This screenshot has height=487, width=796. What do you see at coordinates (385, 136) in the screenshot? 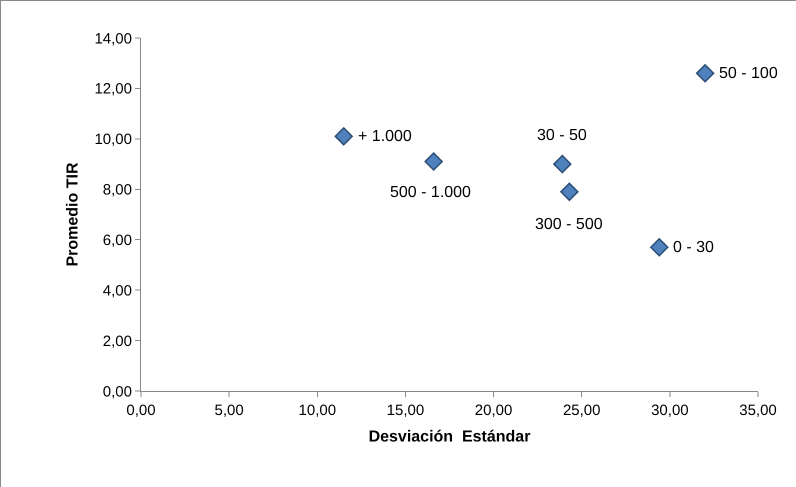
I see `annotation: + 1.000` at bounding box center [385, 136].